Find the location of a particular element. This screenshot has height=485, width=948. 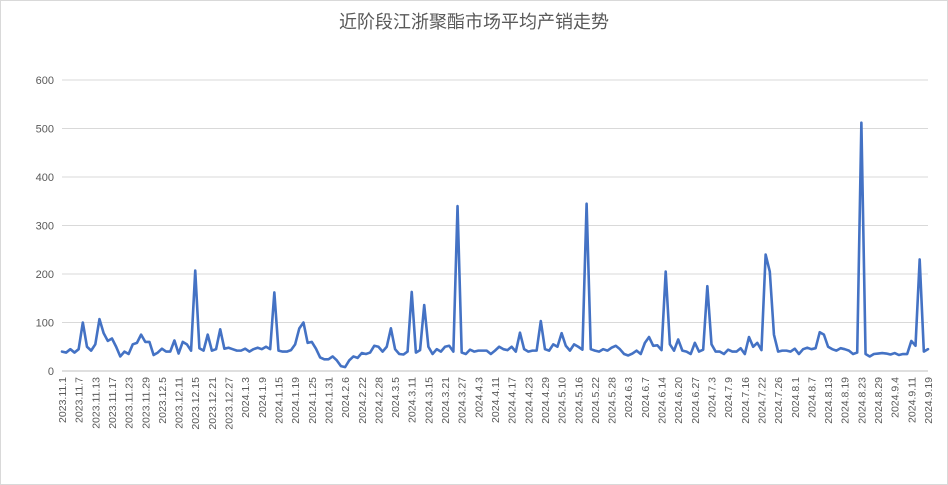

x-tick-label: 2024.4.29 is located at coordinates (546, 400).